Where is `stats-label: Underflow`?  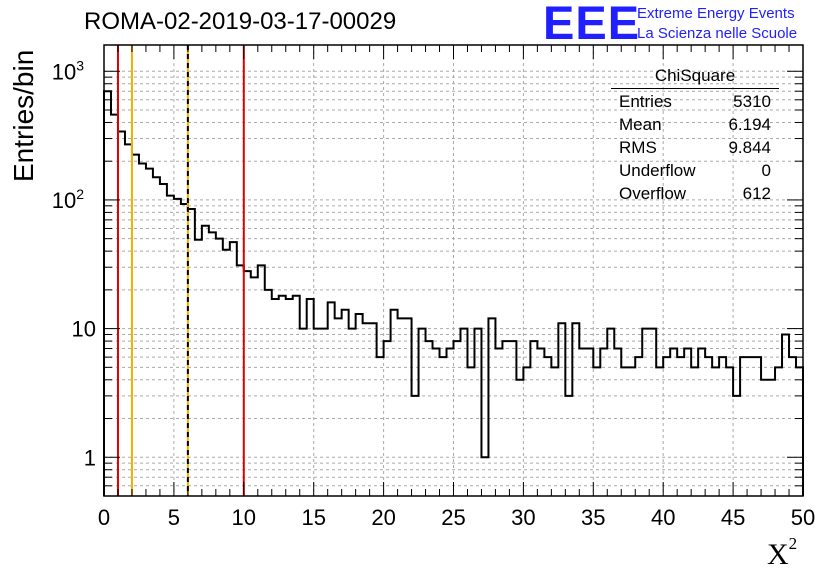
stats-label: Underflow is located at coordinates (657, 170).